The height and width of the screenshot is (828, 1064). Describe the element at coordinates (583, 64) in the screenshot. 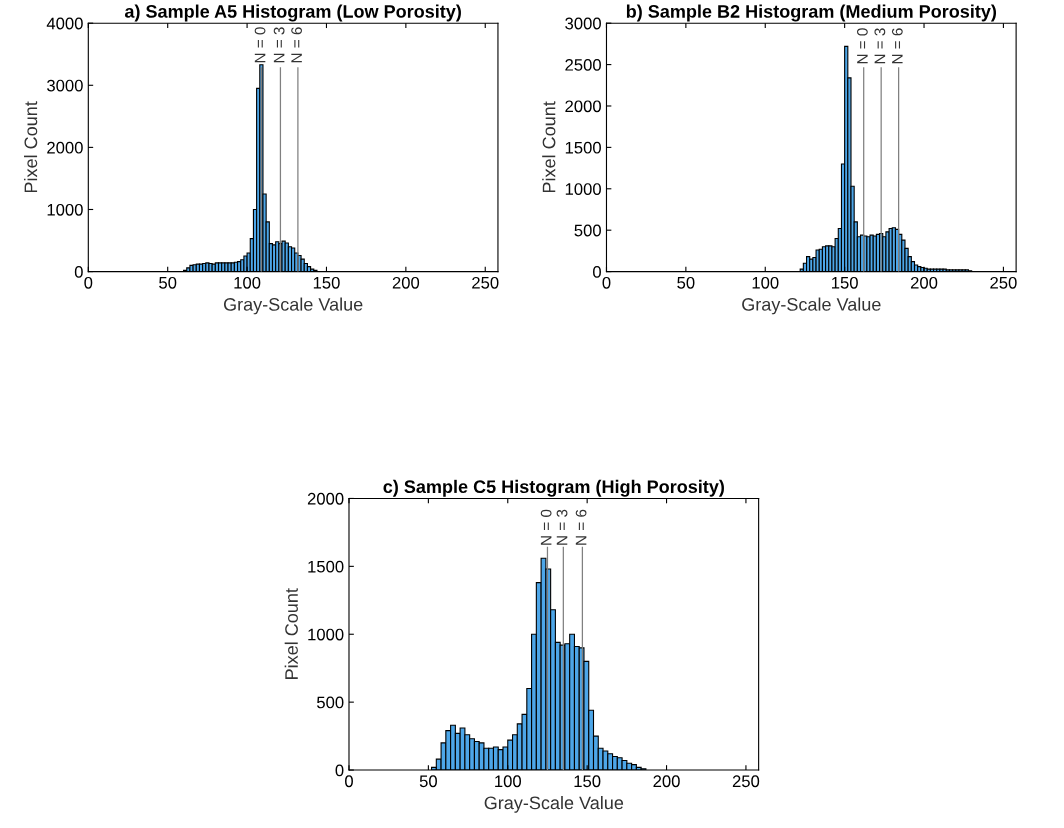

I see `y-tick-label: 2500` at that location.